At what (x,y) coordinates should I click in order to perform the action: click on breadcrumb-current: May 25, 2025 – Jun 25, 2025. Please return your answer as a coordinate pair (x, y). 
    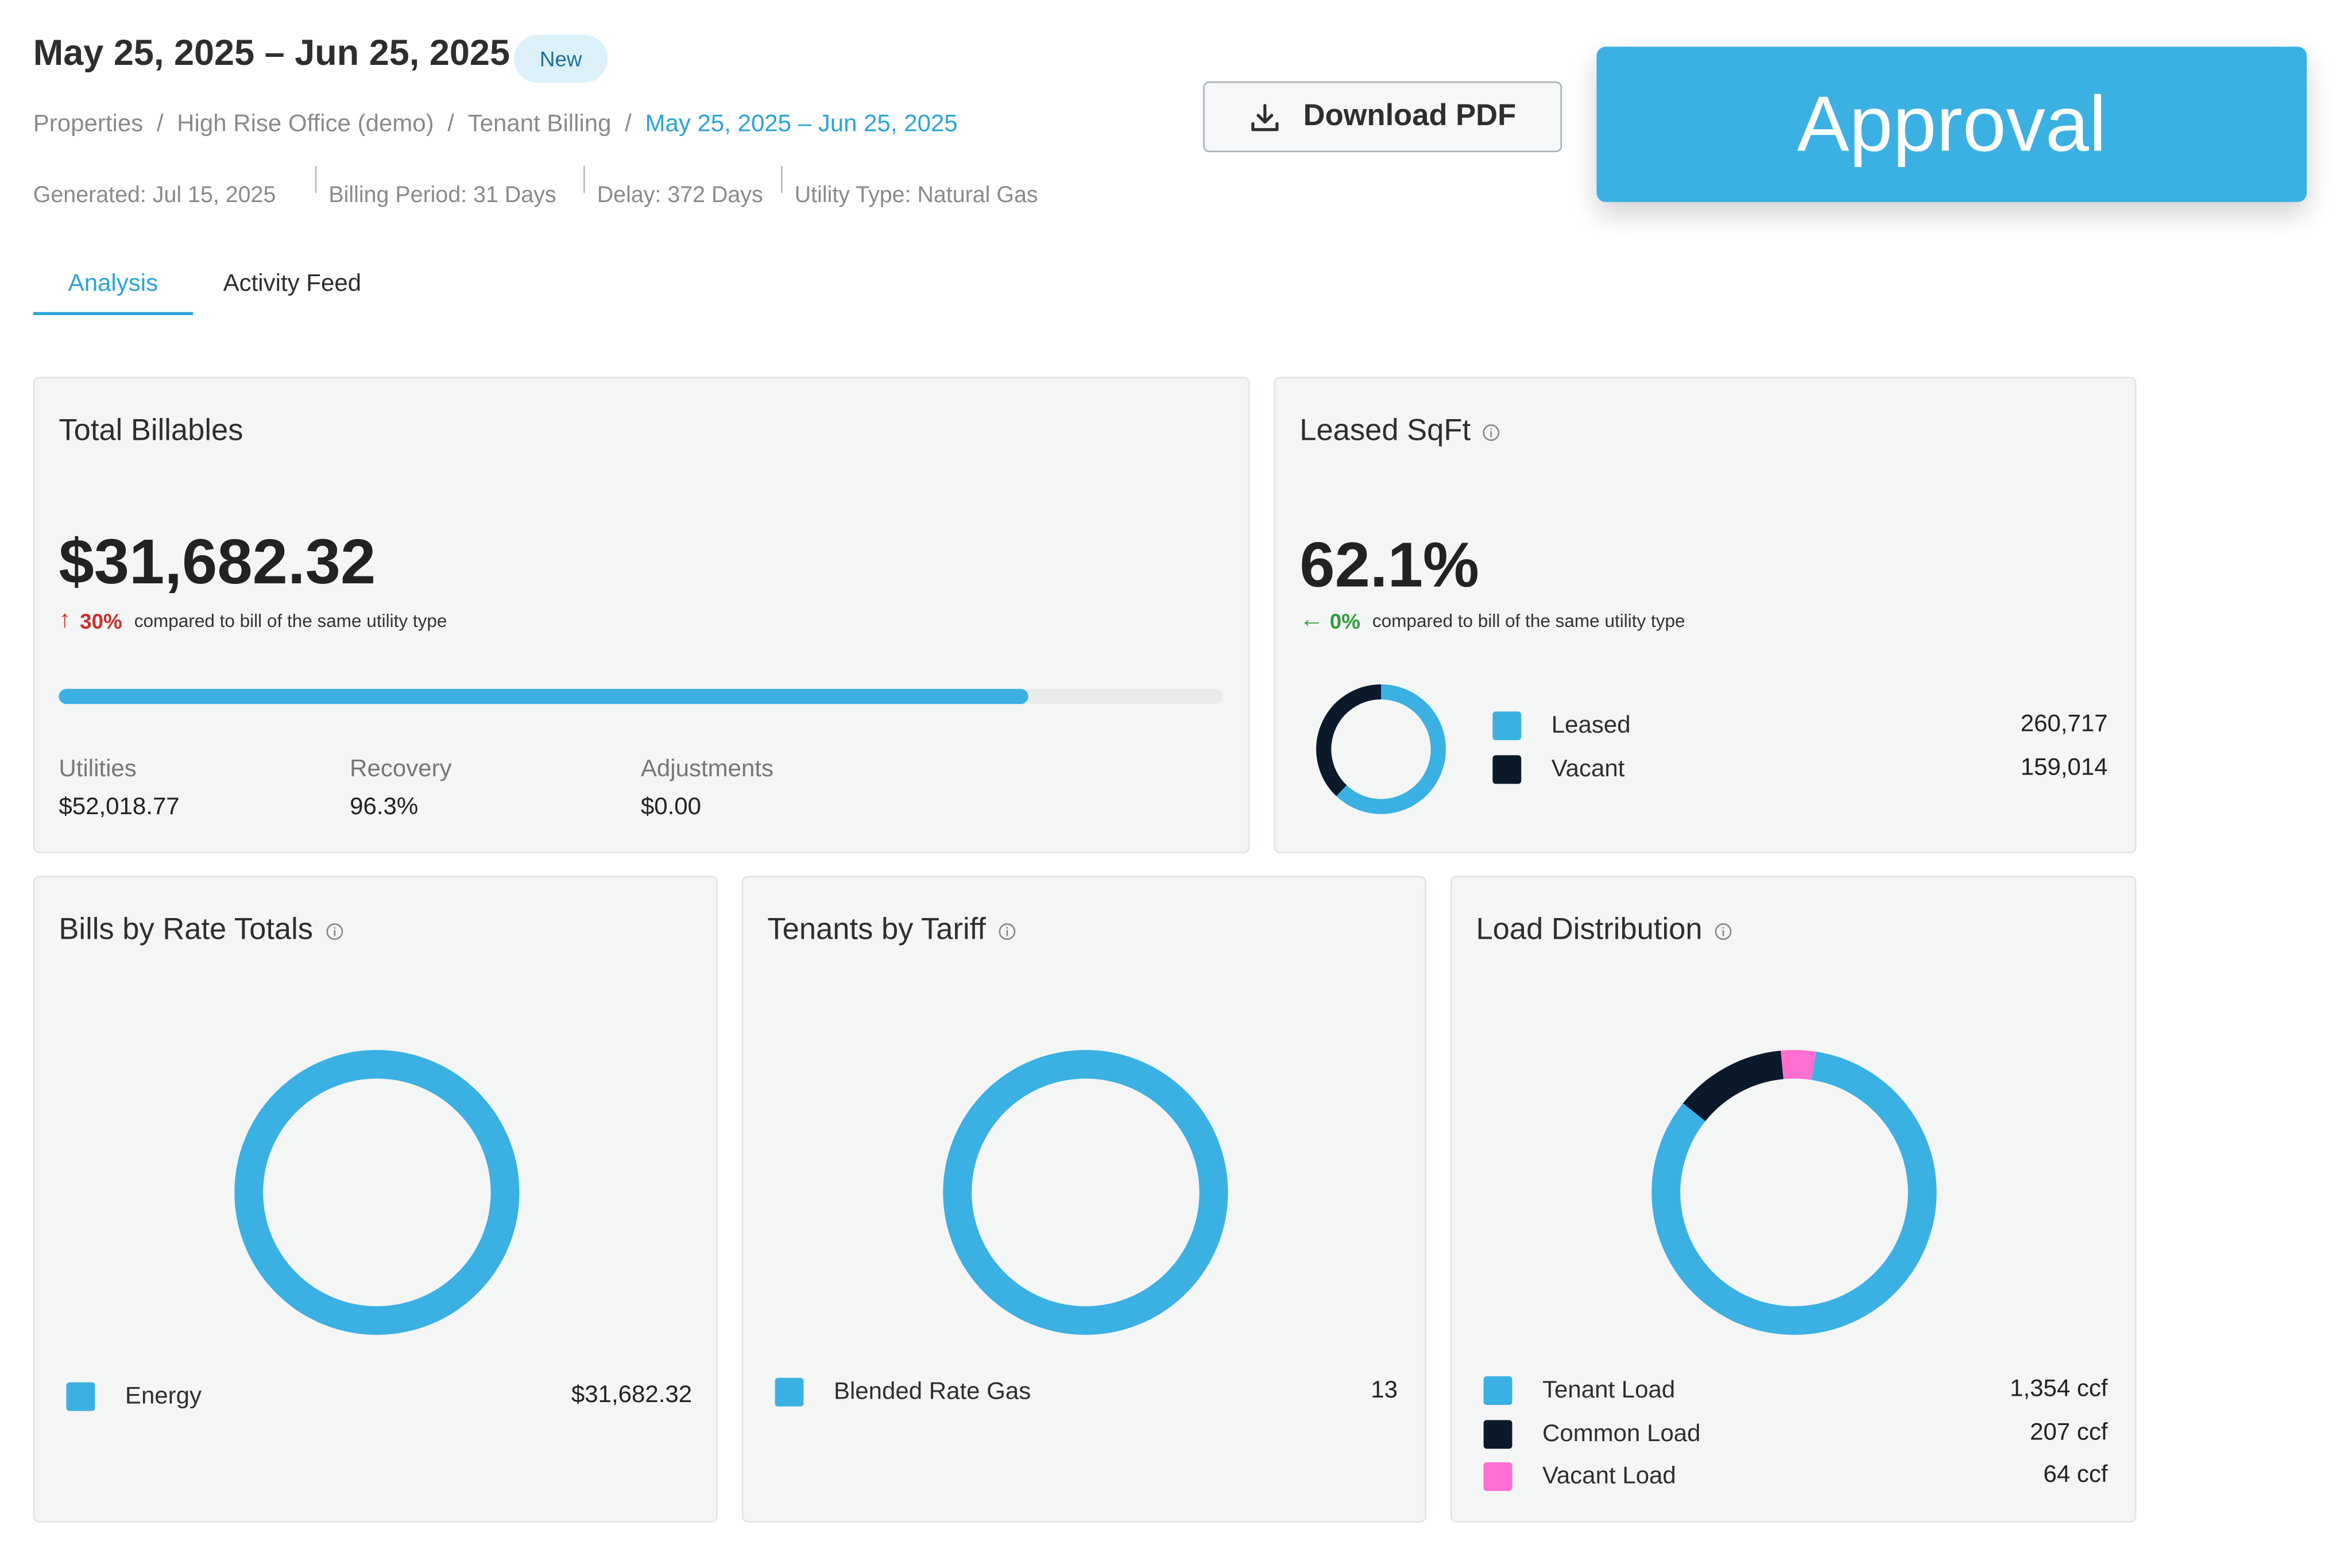
    Looking at the image, I should click on (801, 124).